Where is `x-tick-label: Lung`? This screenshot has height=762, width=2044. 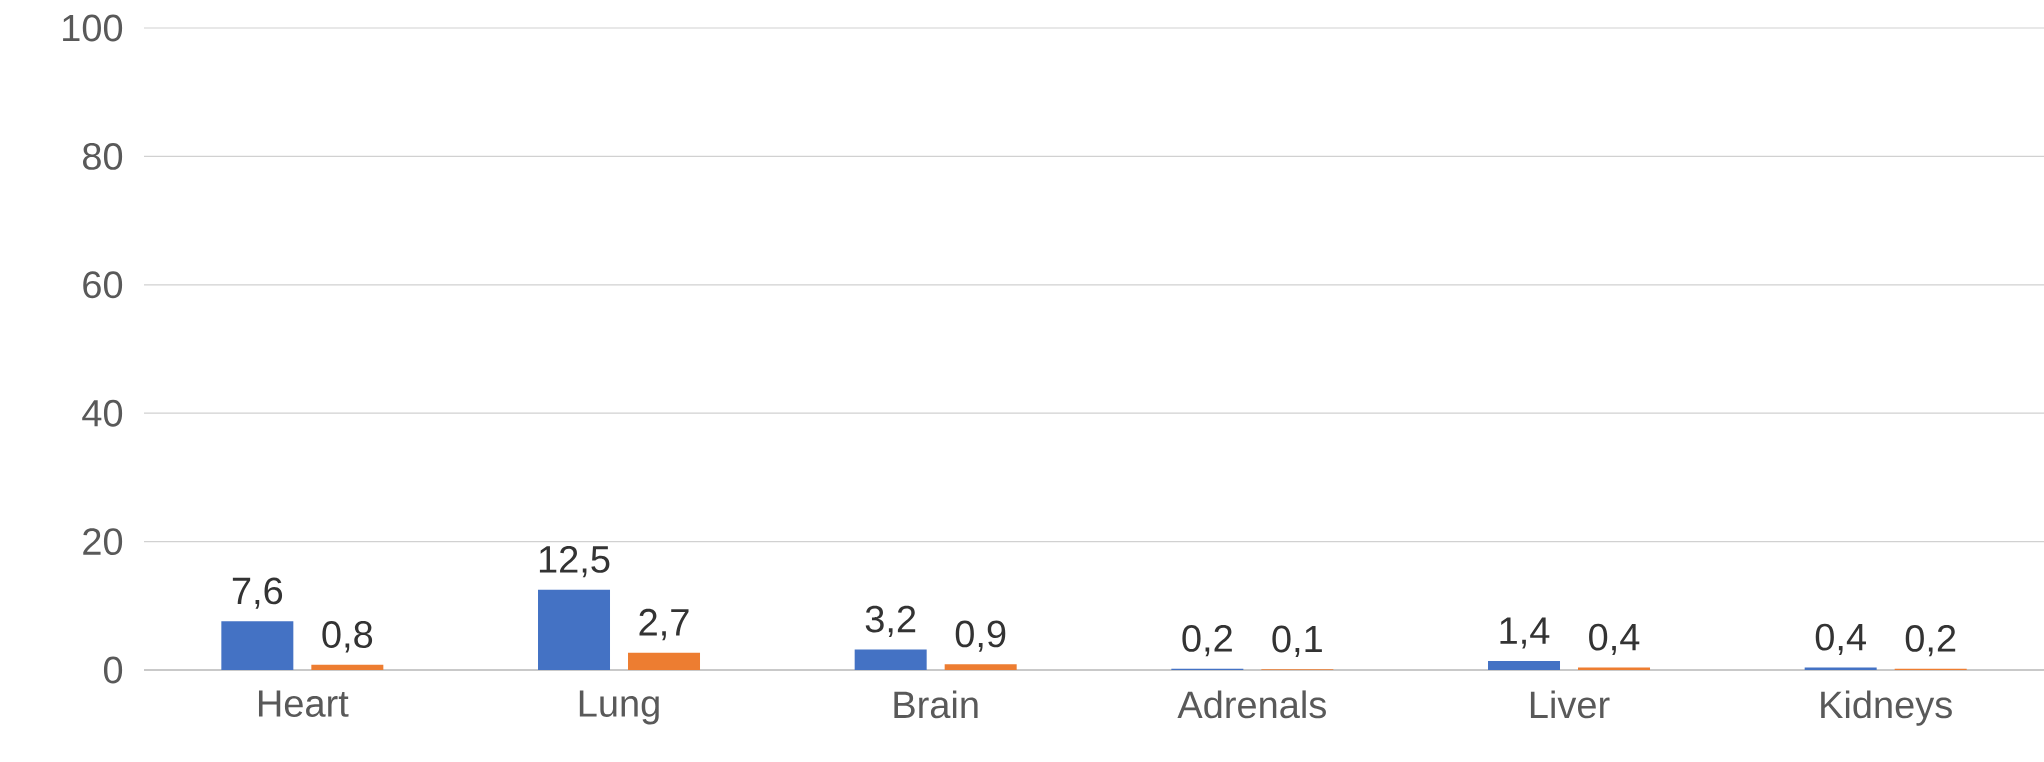
x-tick-label: Lung is located at coordinates (619, 707).